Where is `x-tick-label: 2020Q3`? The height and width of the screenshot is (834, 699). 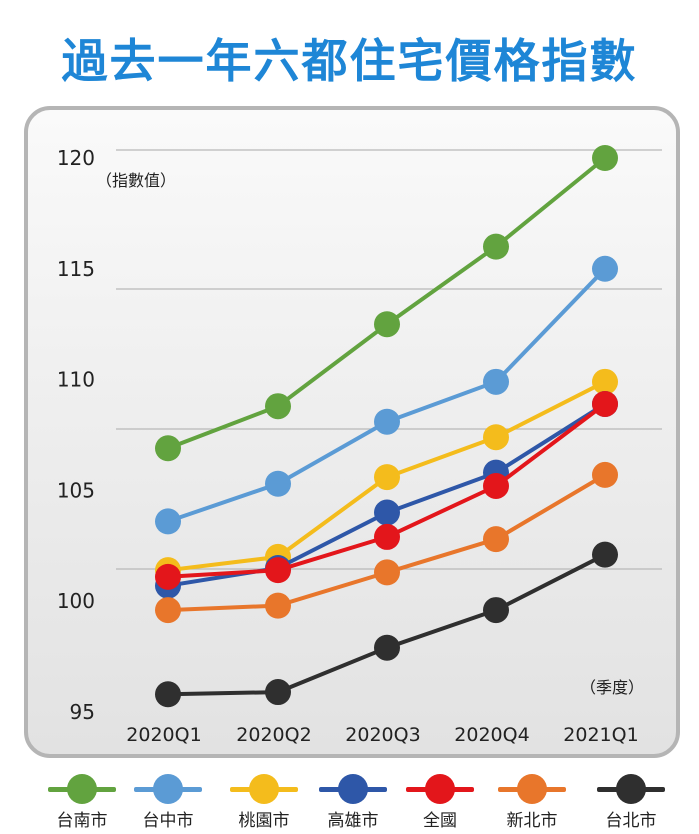 x-tick-label: 2020Q3 is located at coordinates (382, 735).